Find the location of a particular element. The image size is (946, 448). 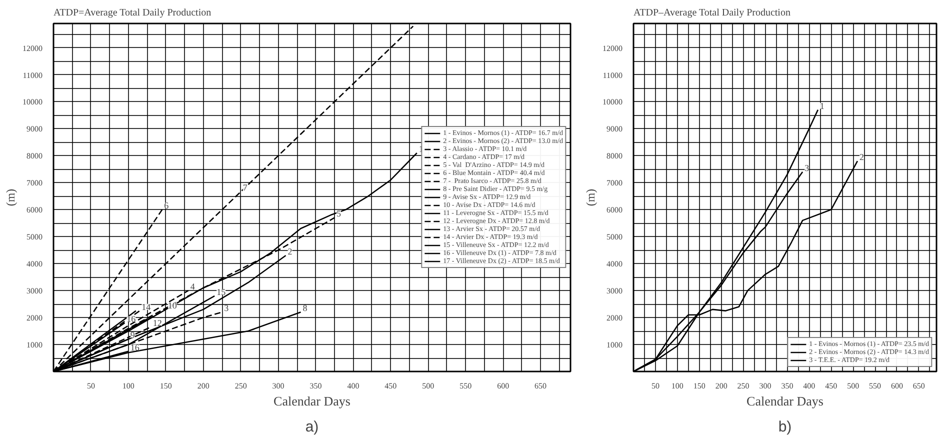

text: b) is located at coordinates (785, 427).